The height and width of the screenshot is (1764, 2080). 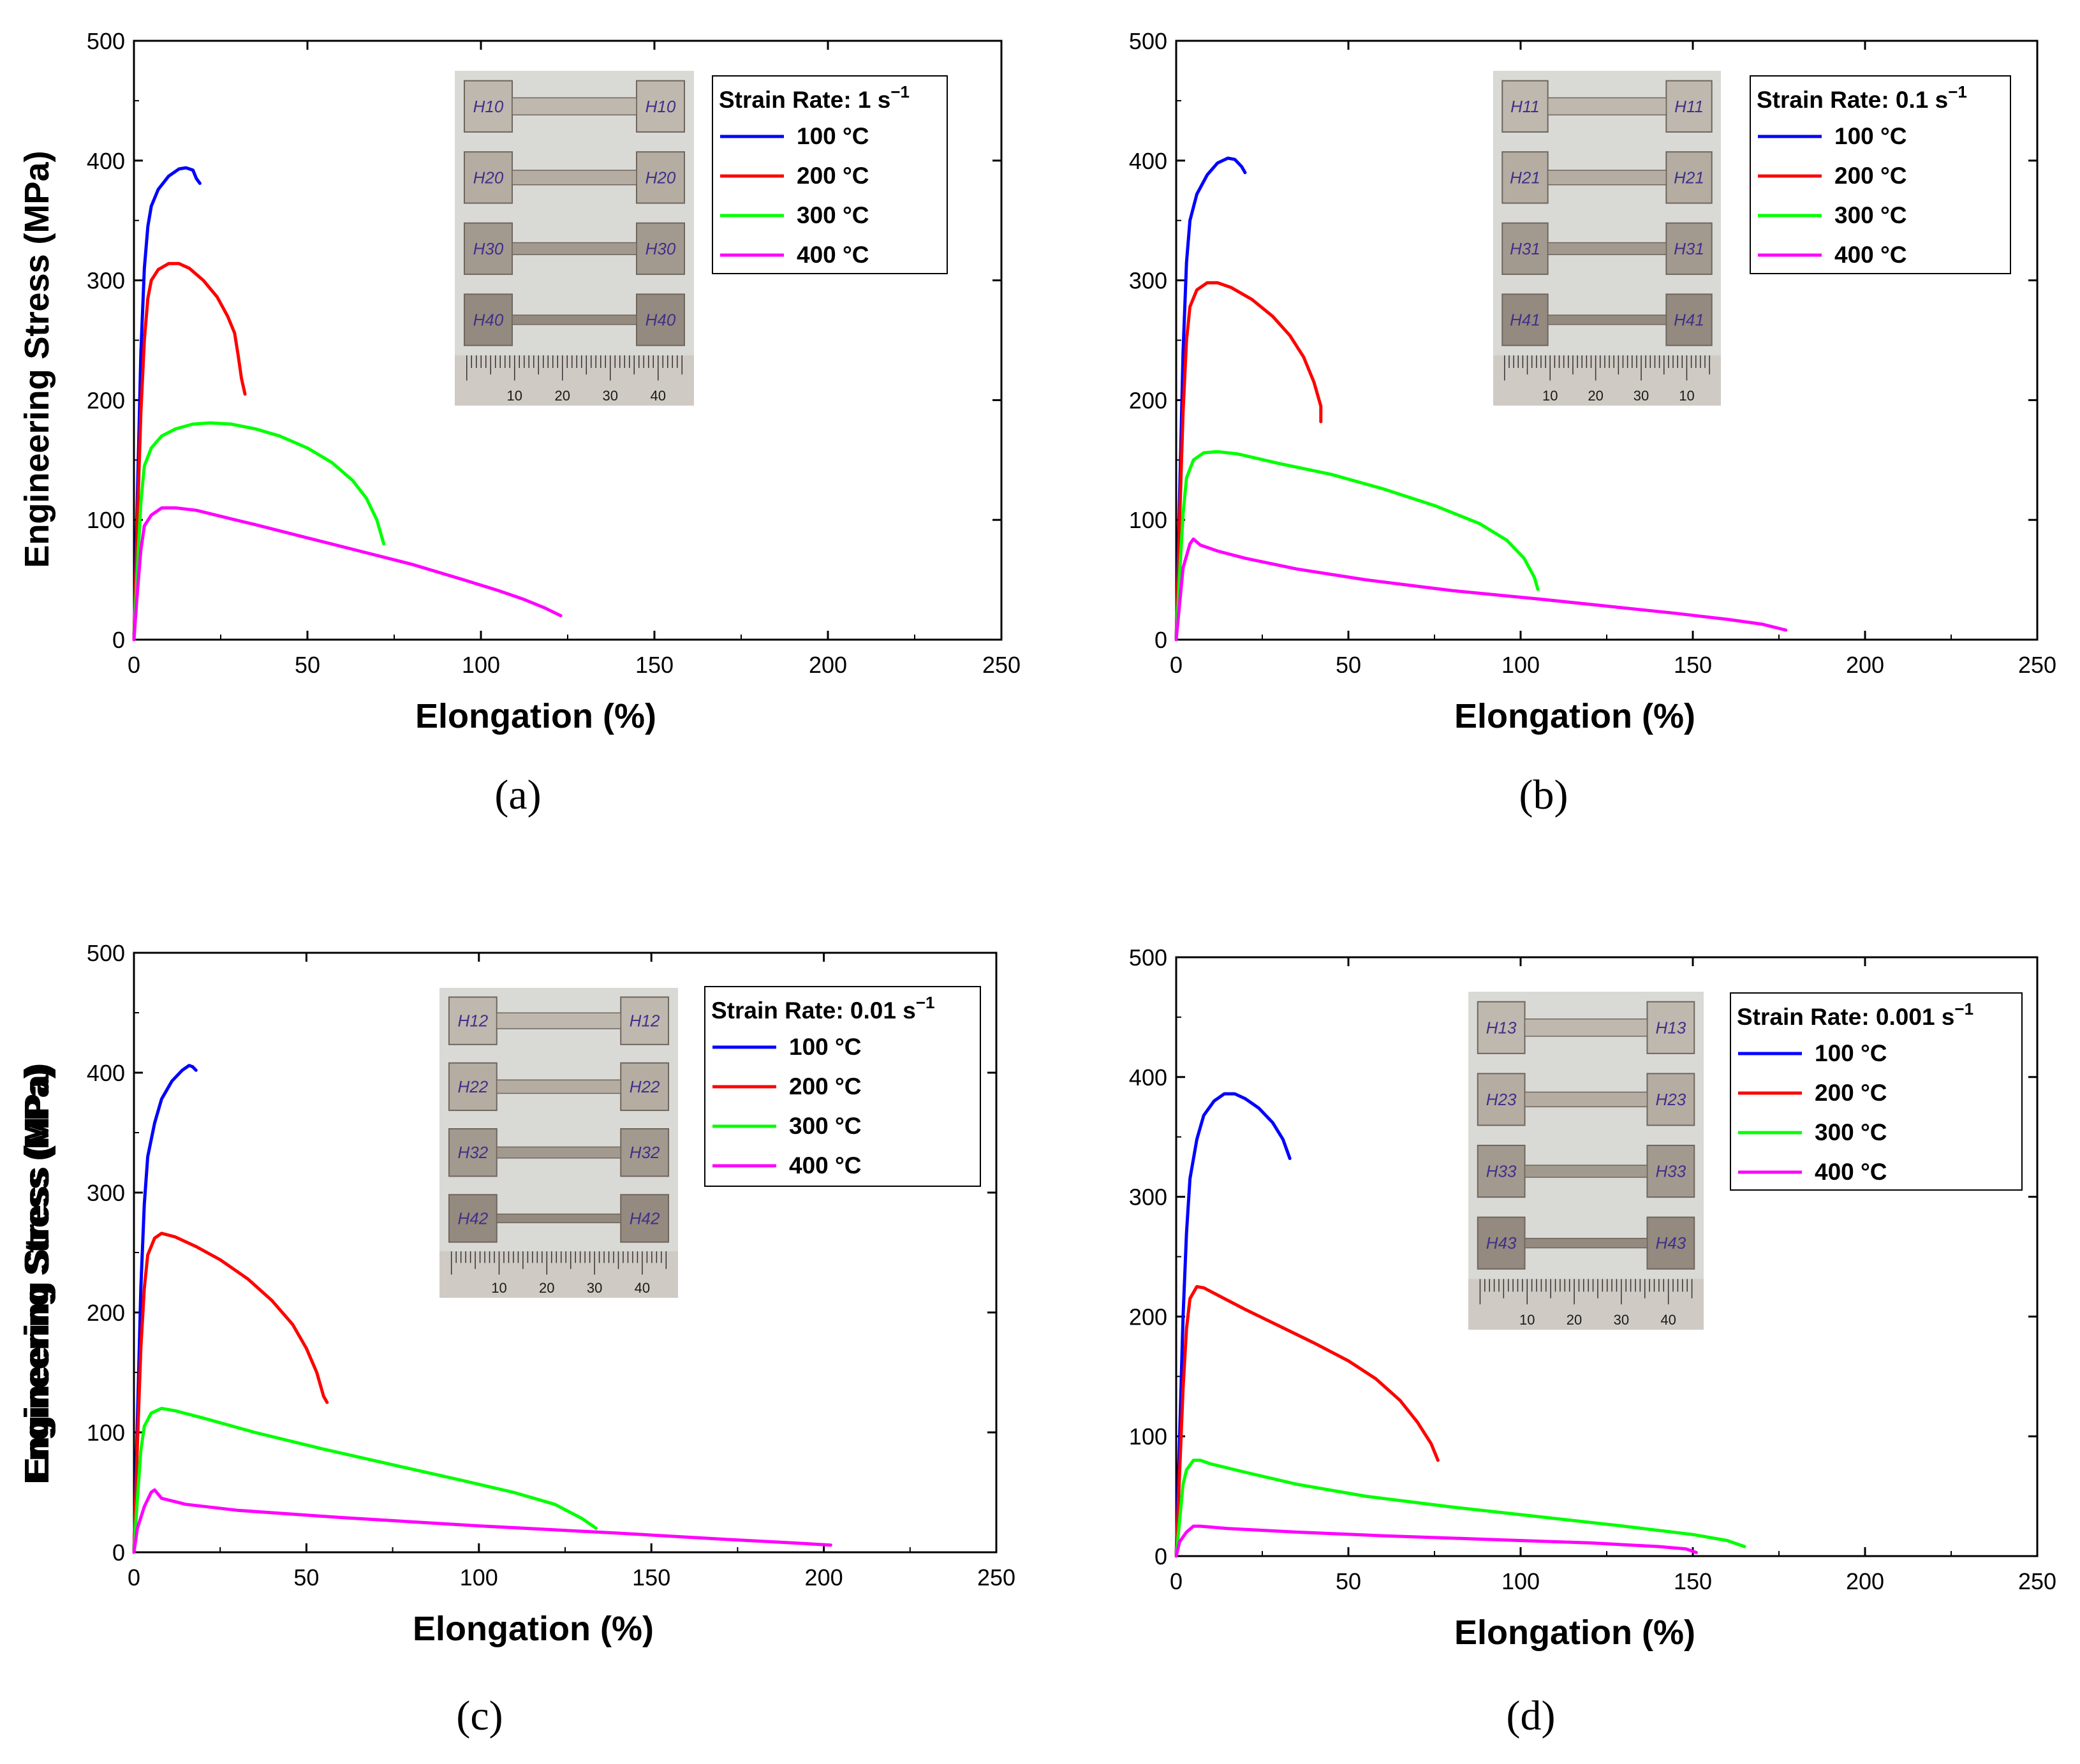 What do you see at coordinates (1586, 1161) in the screenshot?
I see `specimen-photo: H13 H13 H23 H23 H33 H33 H43 H43 10 20 30 40` at bounding box center [1586, 1161].